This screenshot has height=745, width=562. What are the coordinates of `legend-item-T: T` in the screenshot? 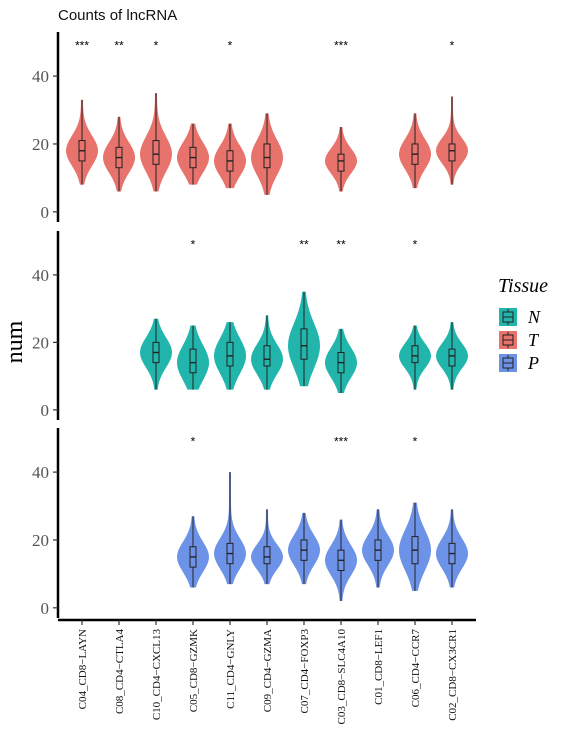 It's located at (519, 340).